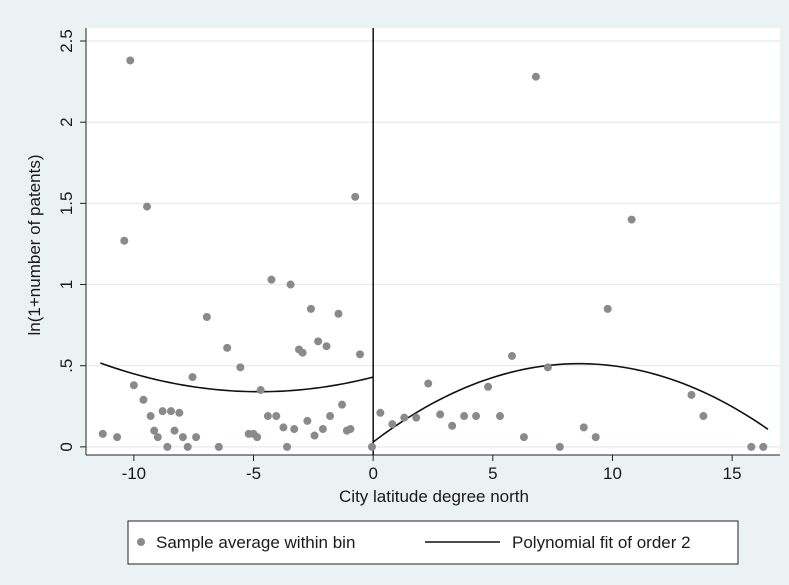 The width and height of the screenshot is (789, 585). I want to click on legend-label-scatter: Sample average within bin, so click(255, 542).